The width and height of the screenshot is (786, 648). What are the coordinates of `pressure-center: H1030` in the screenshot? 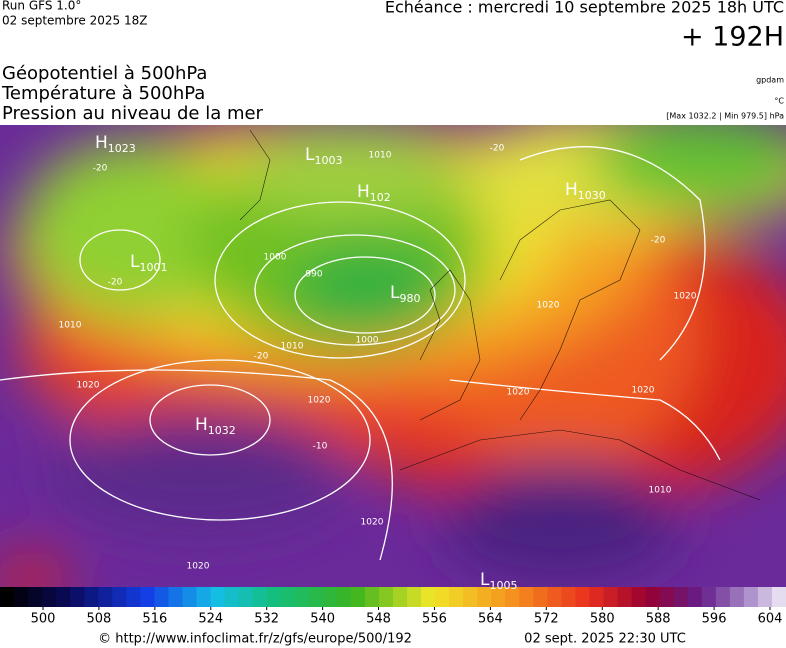 It's located at (585, 191).